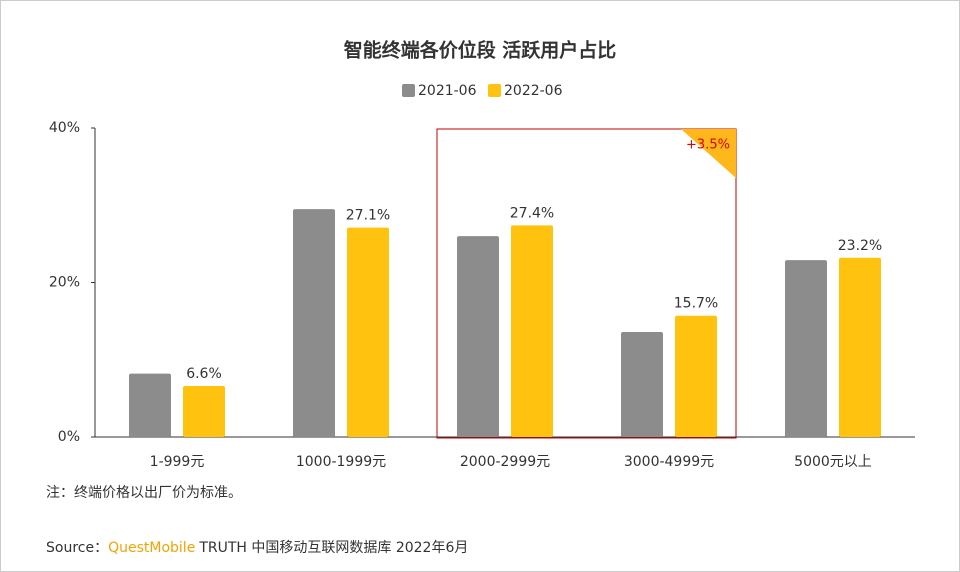 The image size is (960, 572). Describe the element at coordinates (151, 548) in the screenshot. I see `source-brand: QuestMobile` at that location.